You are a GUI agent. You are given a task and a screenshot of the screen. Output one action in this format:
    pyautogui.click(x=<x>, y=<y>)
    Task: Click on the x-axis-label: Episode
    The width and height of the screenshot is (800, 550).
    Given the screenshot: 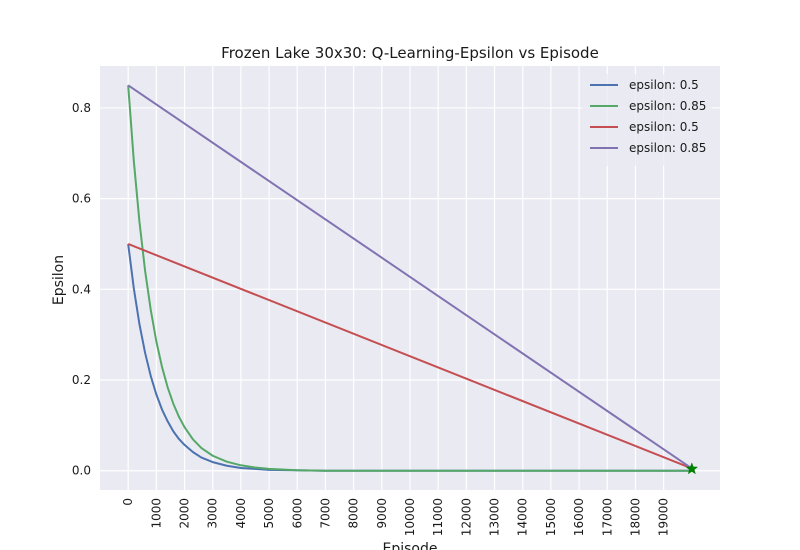 What is the action you would take?
    pyautogui.click(x=410, y=545)
    